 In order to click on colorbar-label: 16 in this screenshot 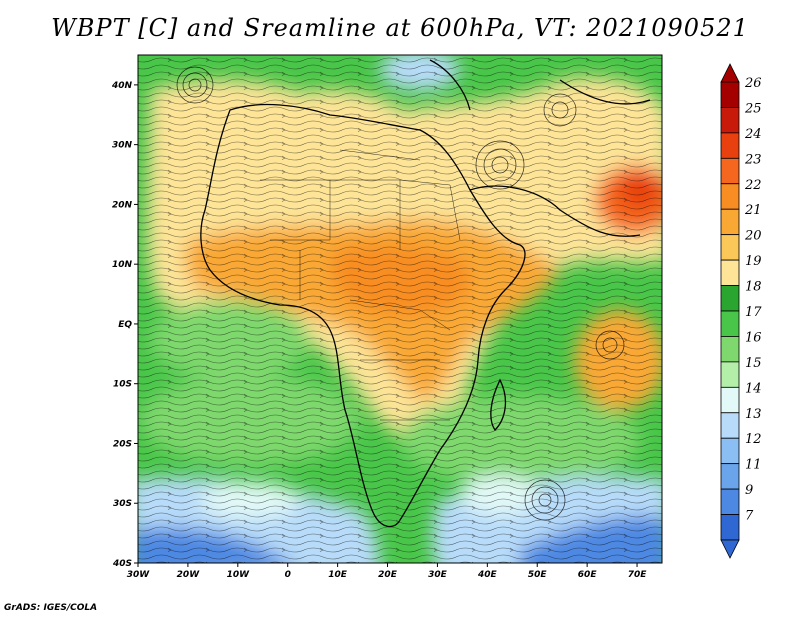, I will do `click(753, 337)`.